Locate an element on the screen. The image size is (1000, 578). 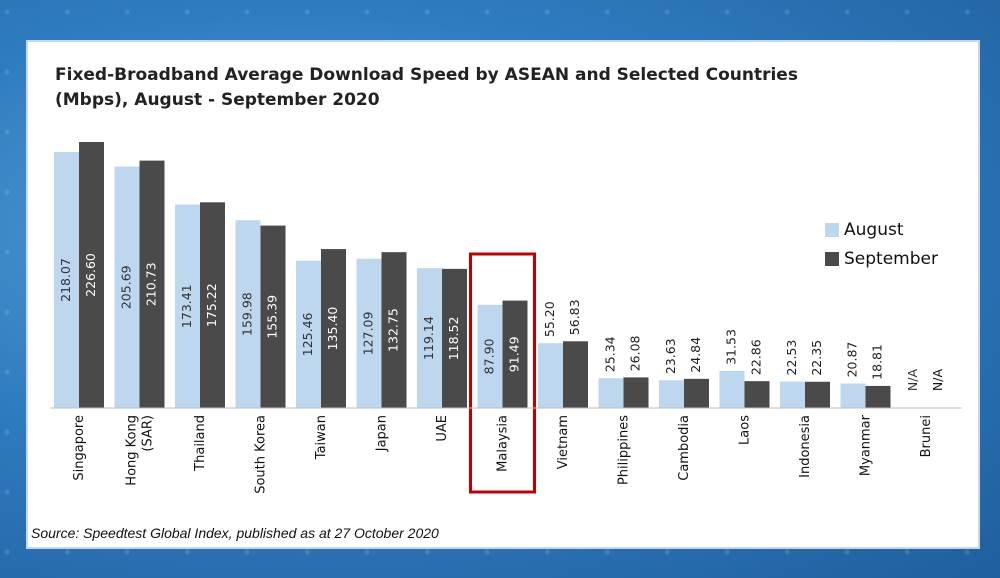
category-label-japan: Japan is located at coordinates (382, 433).